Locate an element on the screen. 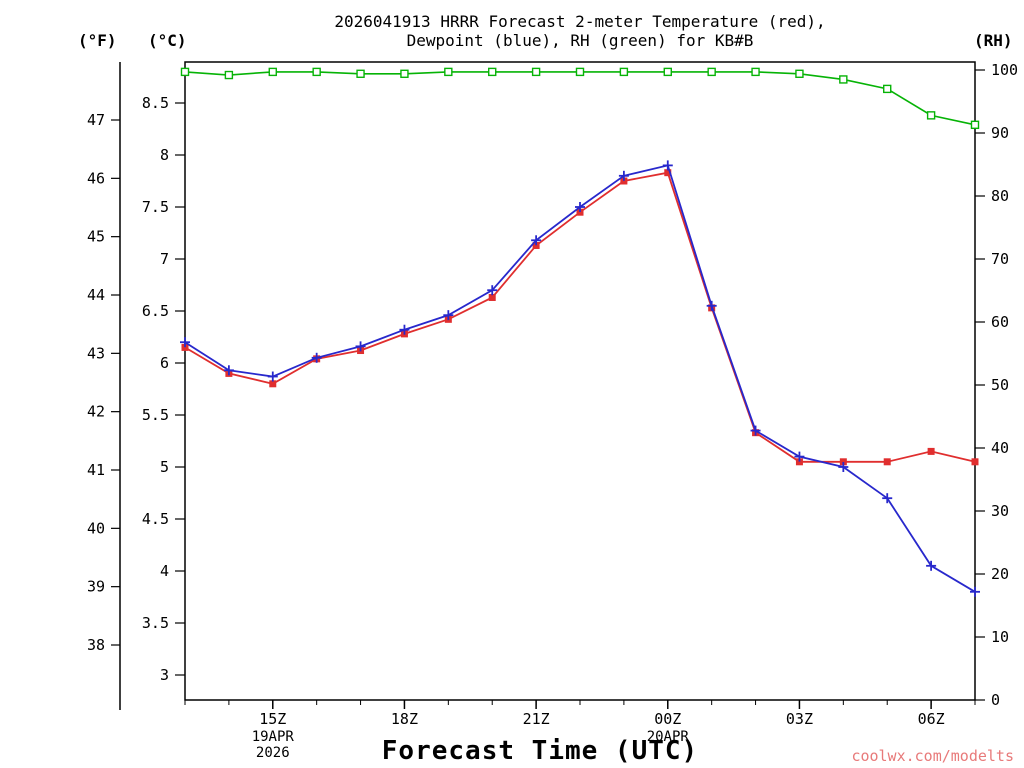 This screenshot has width=1024, height=768. fahrenheit-tick-label: 44 is located at coordinates (96, 295).